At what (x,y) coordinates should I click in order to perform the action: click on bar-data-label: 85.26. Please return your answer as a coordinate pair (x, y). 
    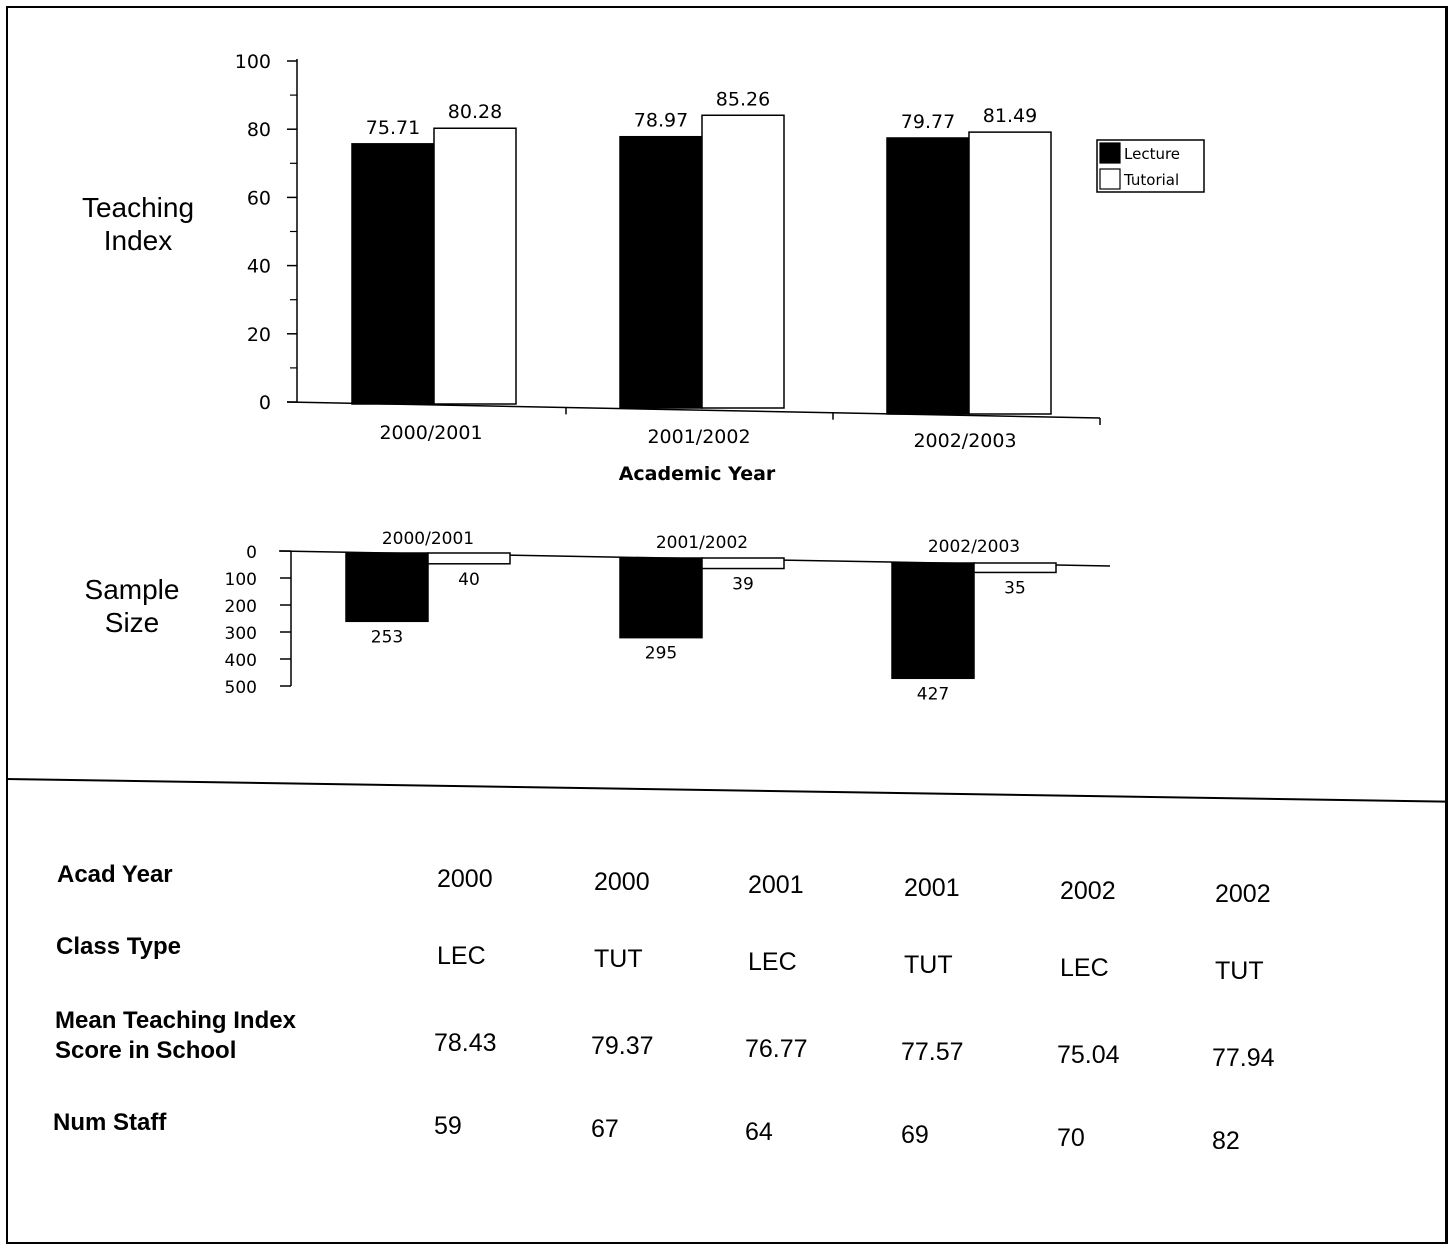
    Looking at the image, I should click on (743, 99).